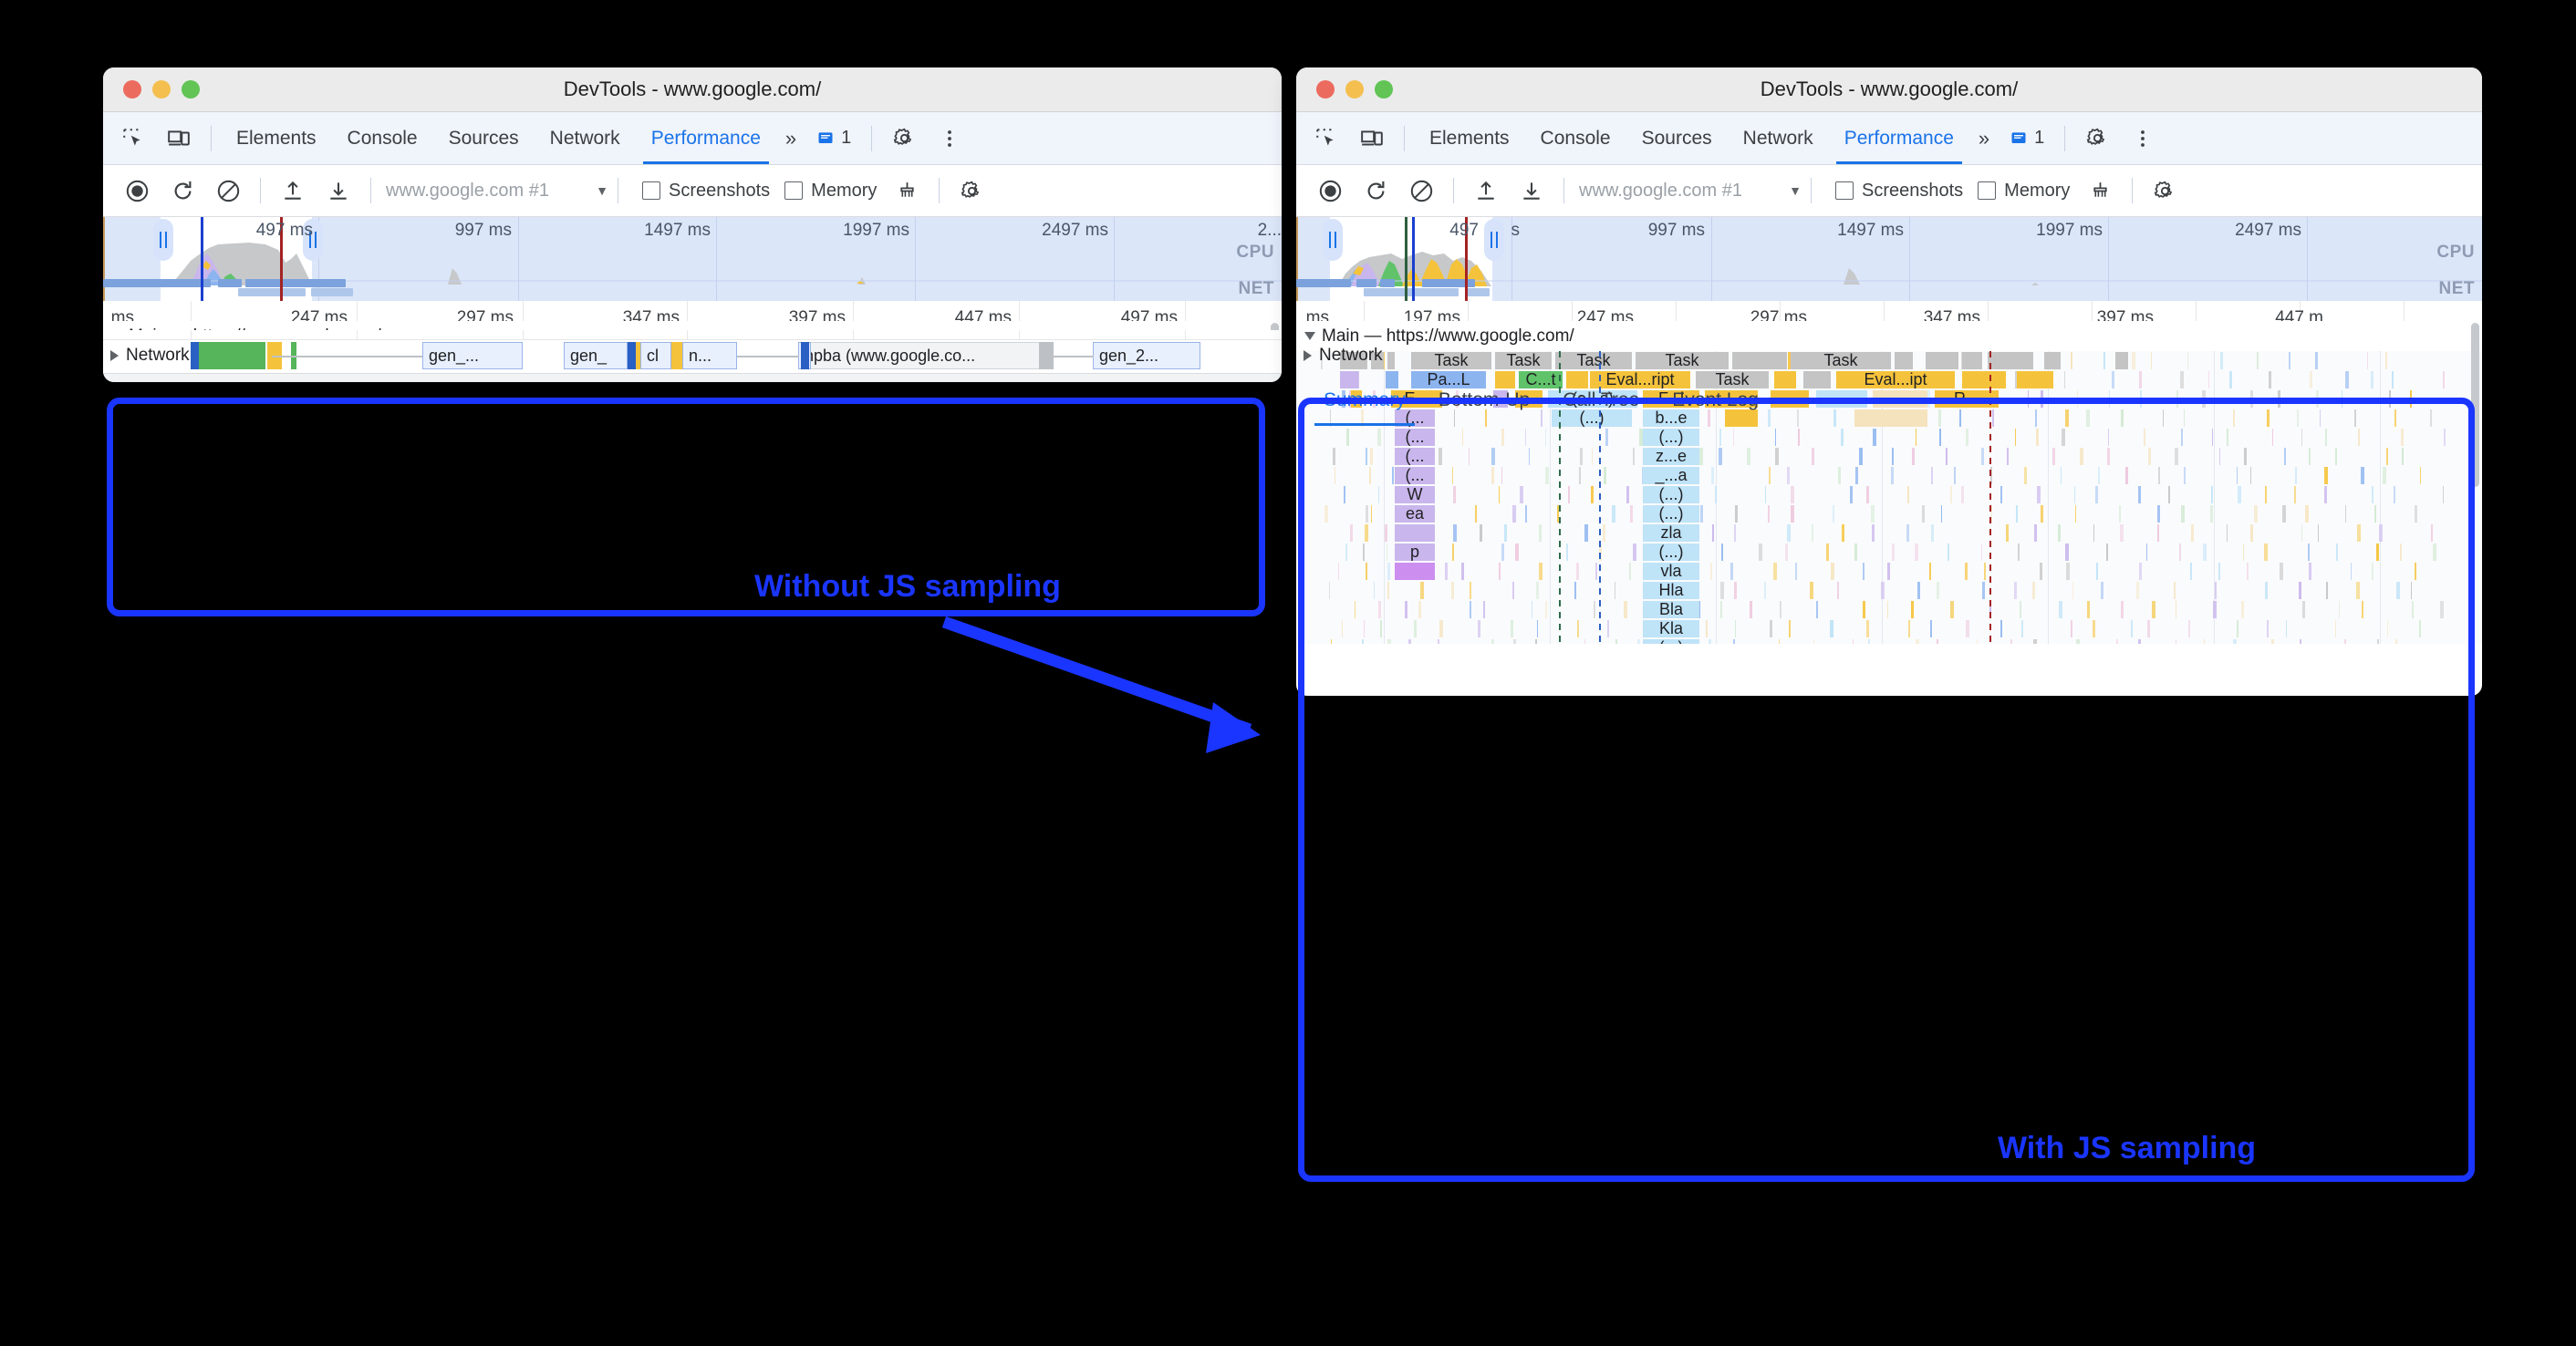 Image resolution: width=2576 pixels, height=1346 pixels. I want to click on flame-event-labeled, so click(1405, 572).